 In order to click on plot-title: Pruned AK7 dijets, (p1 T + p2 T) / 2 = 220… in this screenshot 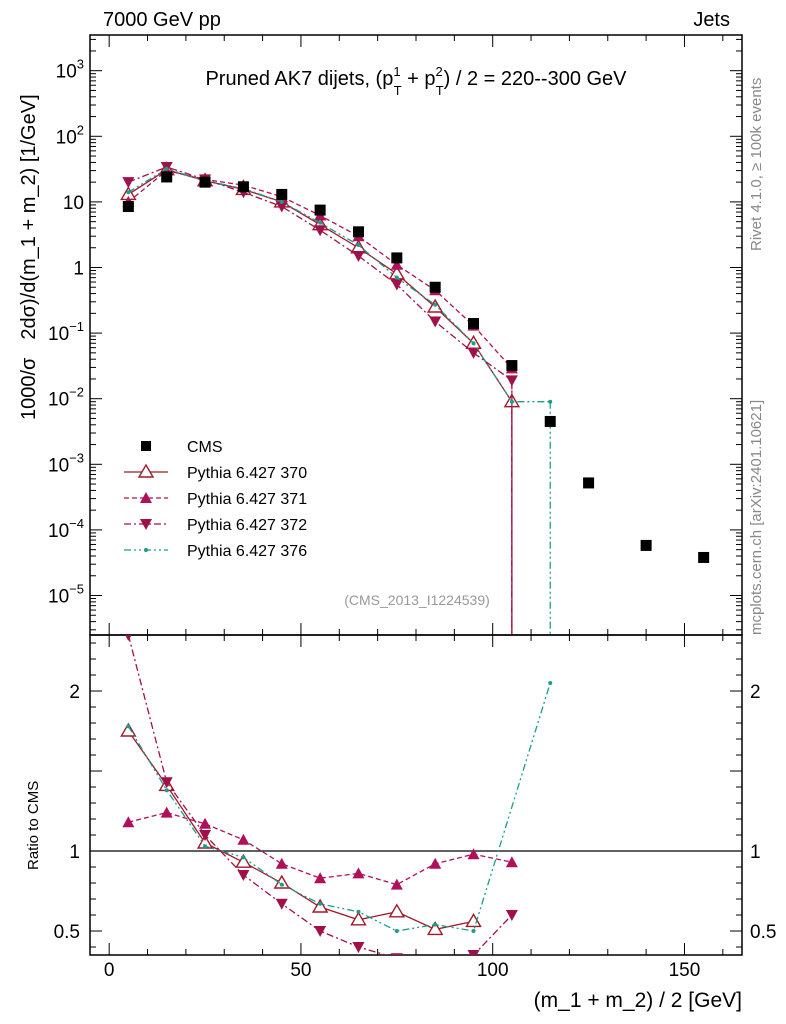, I will do `click(416, 81)`.